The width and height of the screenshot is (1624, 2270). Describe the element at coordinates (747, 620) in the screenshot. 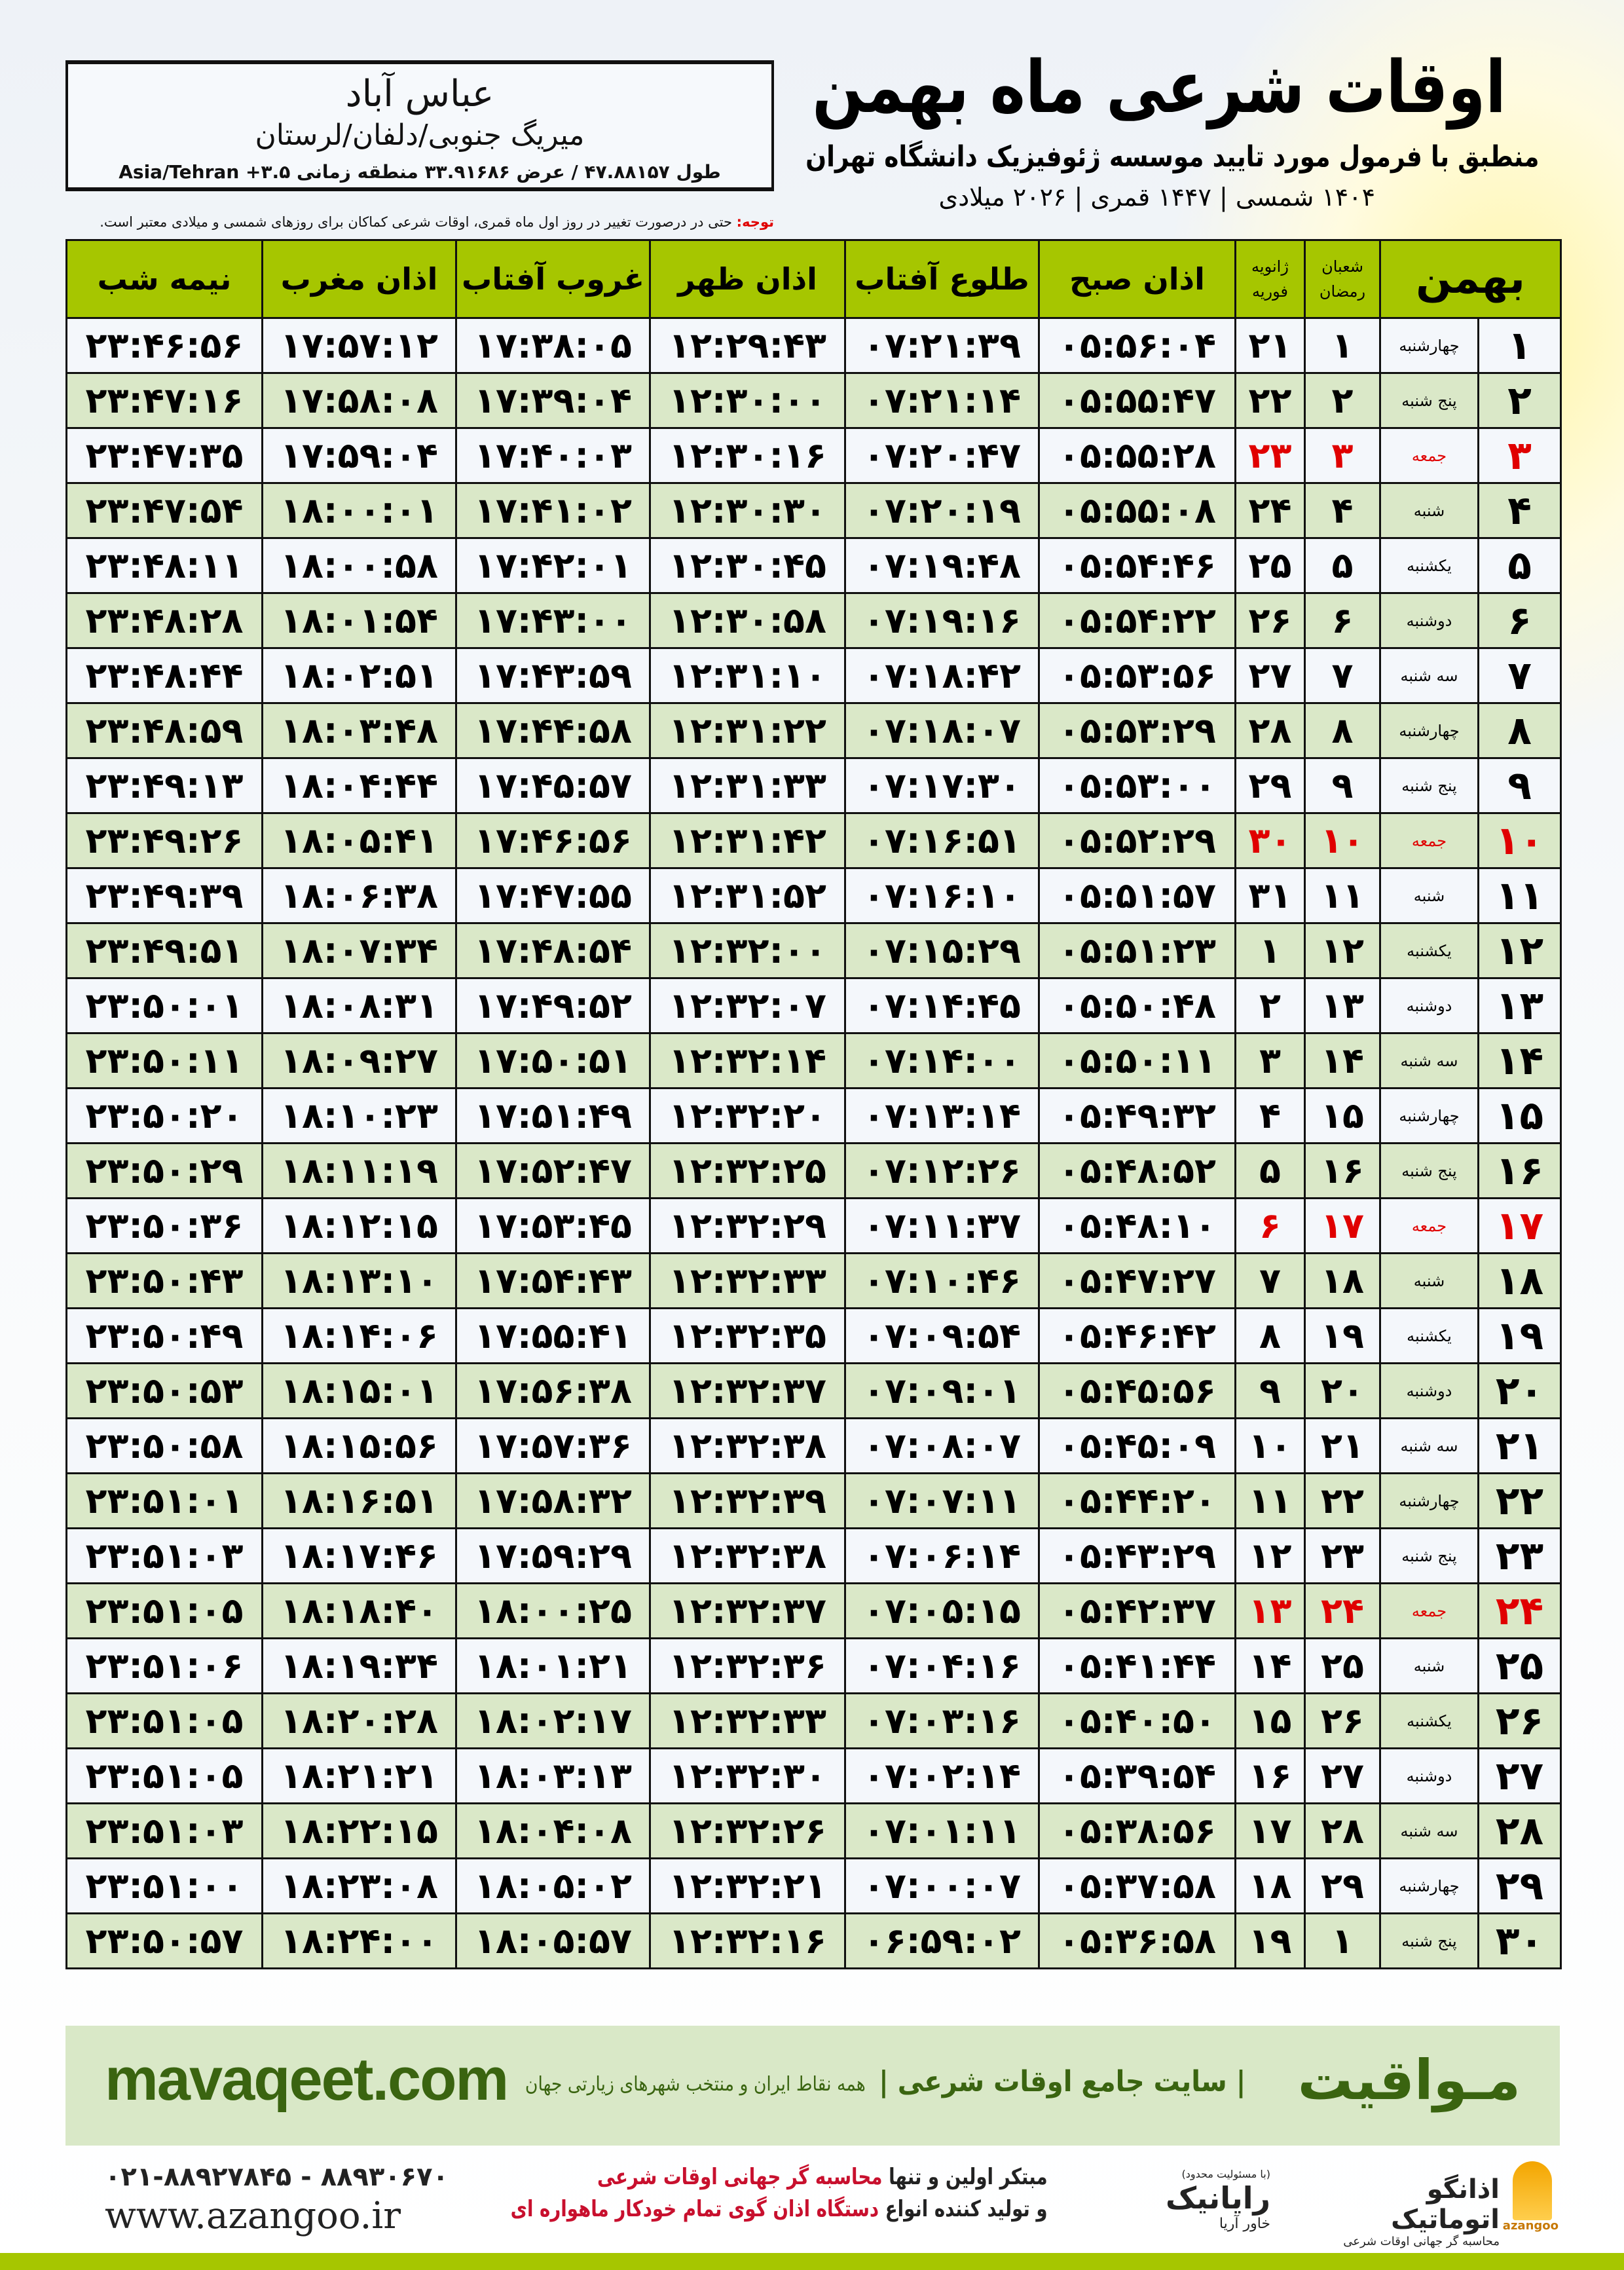

I see `dhuhr-time: ۱۲:۳۰:۵۸` at that location.